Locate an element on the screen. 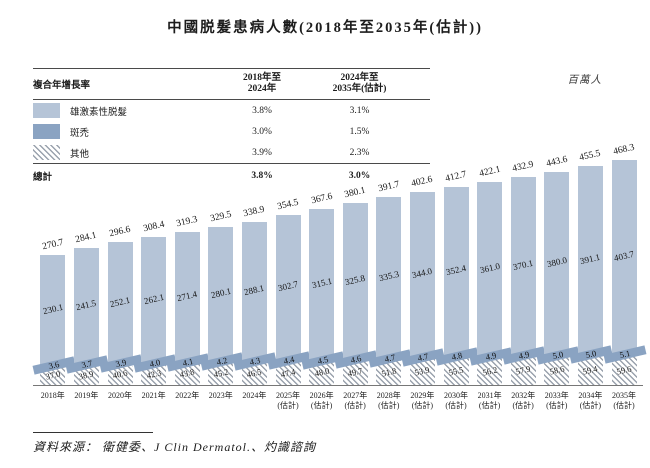 This screenshot has height=468, width=650. x-axis-label-2035: 2035年 (估計) is located at coordinates (623, 400).